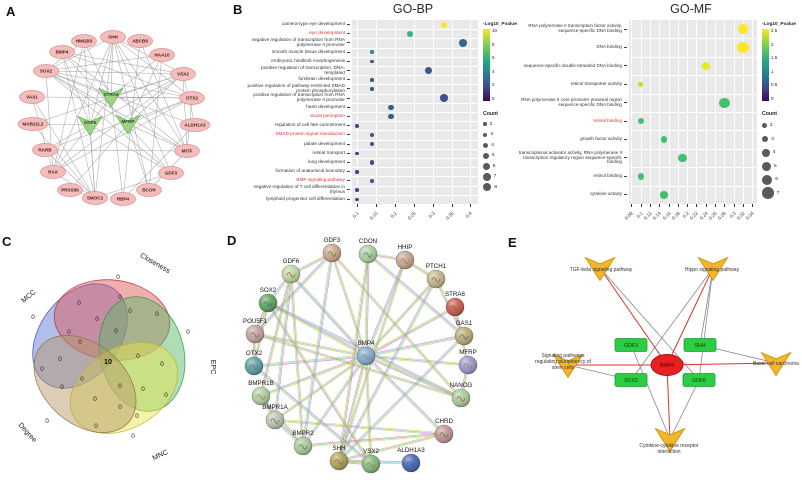  Describe the element at coordinates (782, 111) in the screenshot. I see `chart-legend: -Log10_Pvalue 2.5 2 1.5 1 0.5 0 Count 2 3 4 5 6 7` at that location.